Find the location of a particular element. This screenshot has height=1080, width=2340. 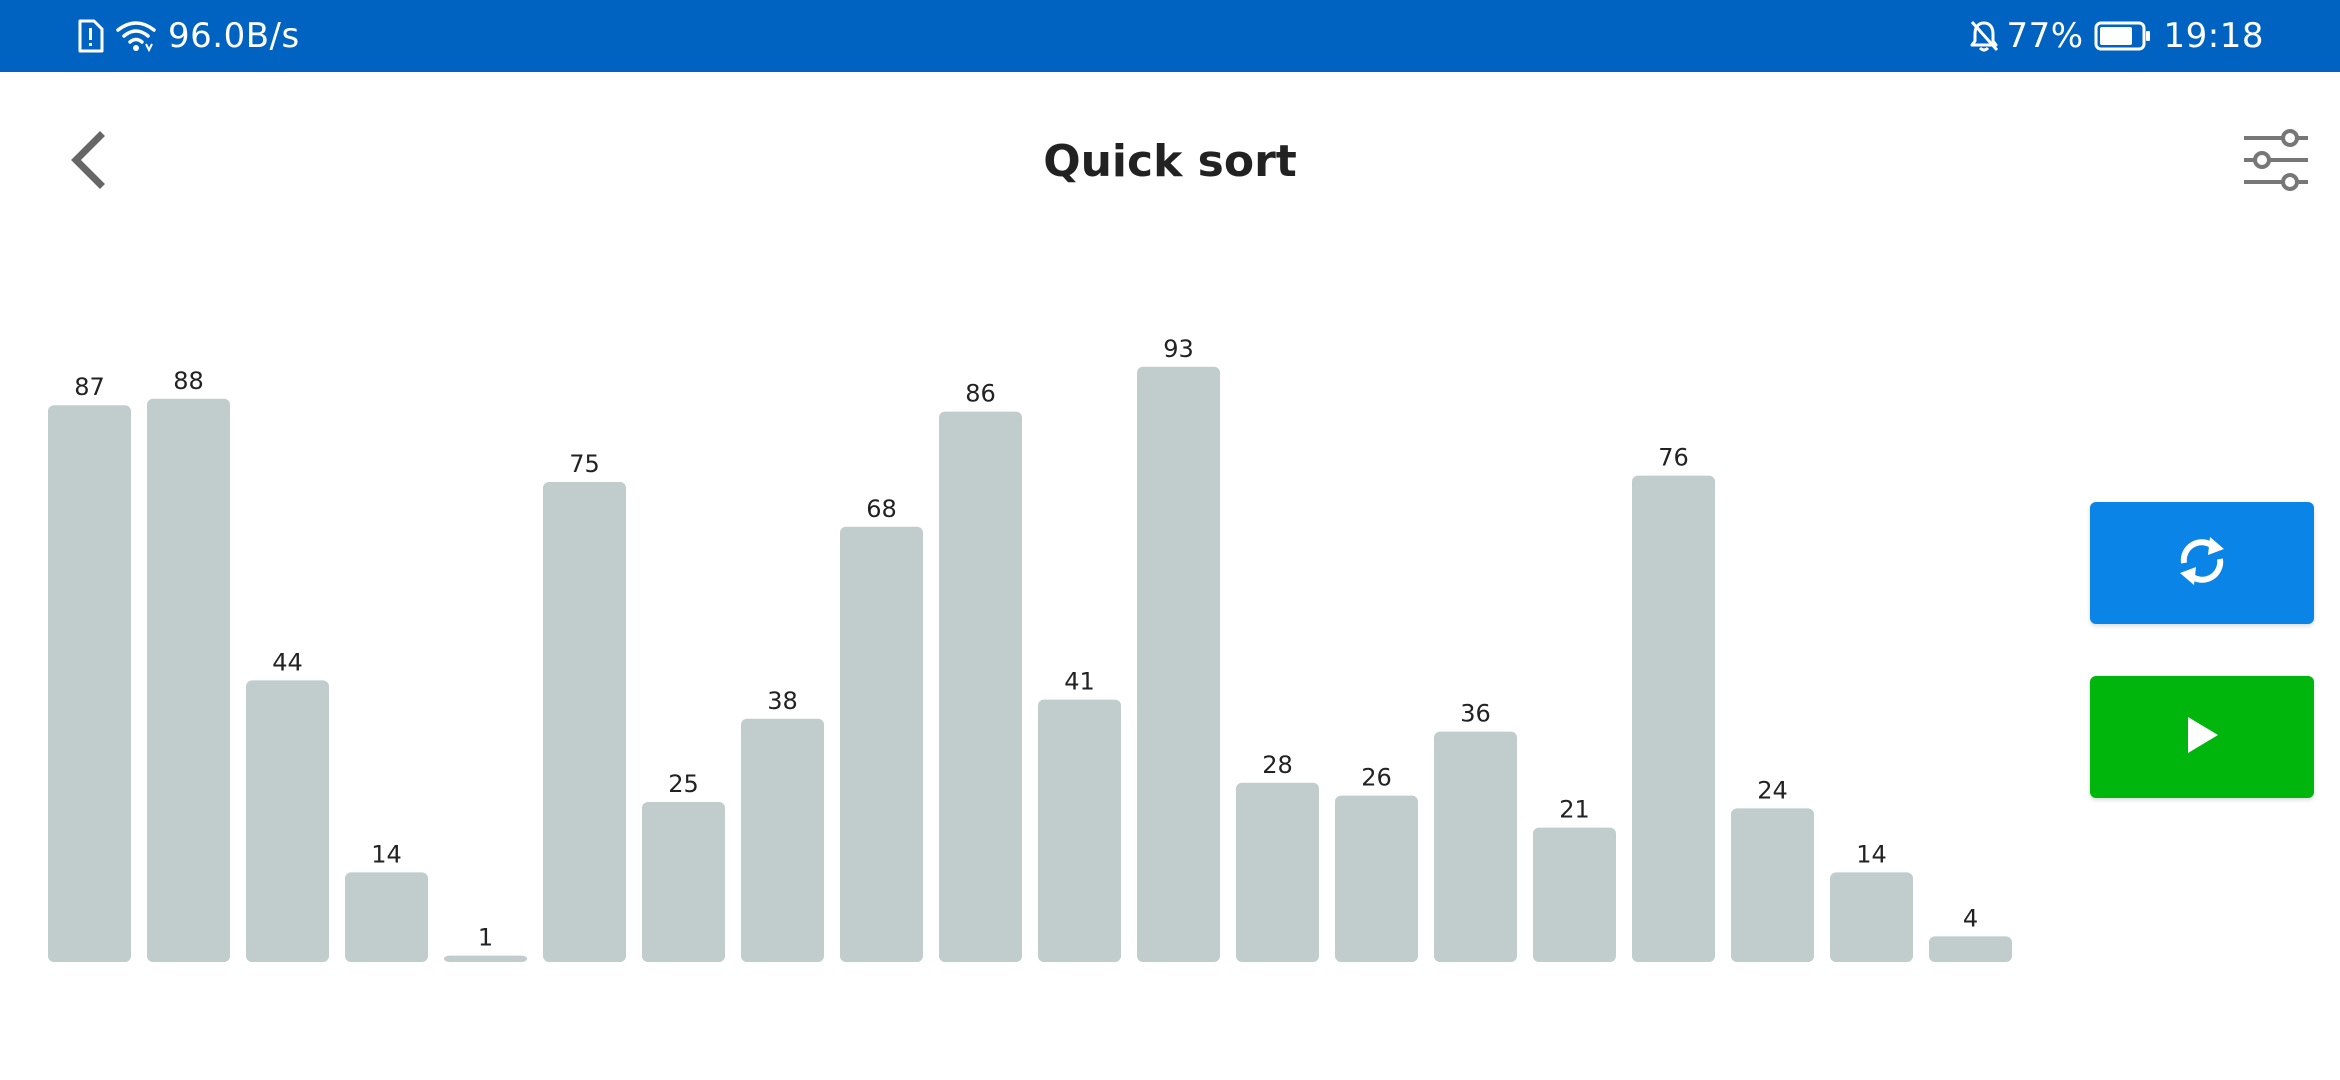

bar-label-1: 88 is located at coordinates (188, 381).